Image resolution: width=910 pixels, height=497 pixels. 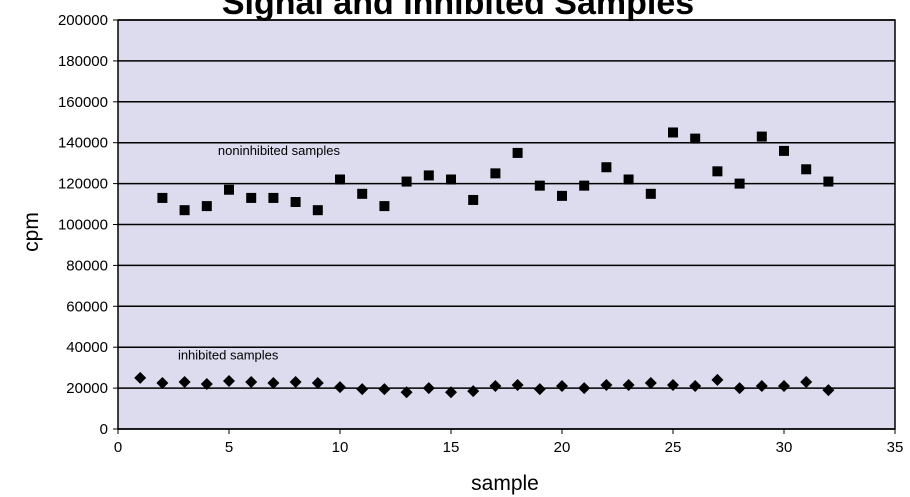 What do you see at coordinates (83, 61) in the screenshot?
I see `y-tick-label: 180000` at bounding box center [83, 61].